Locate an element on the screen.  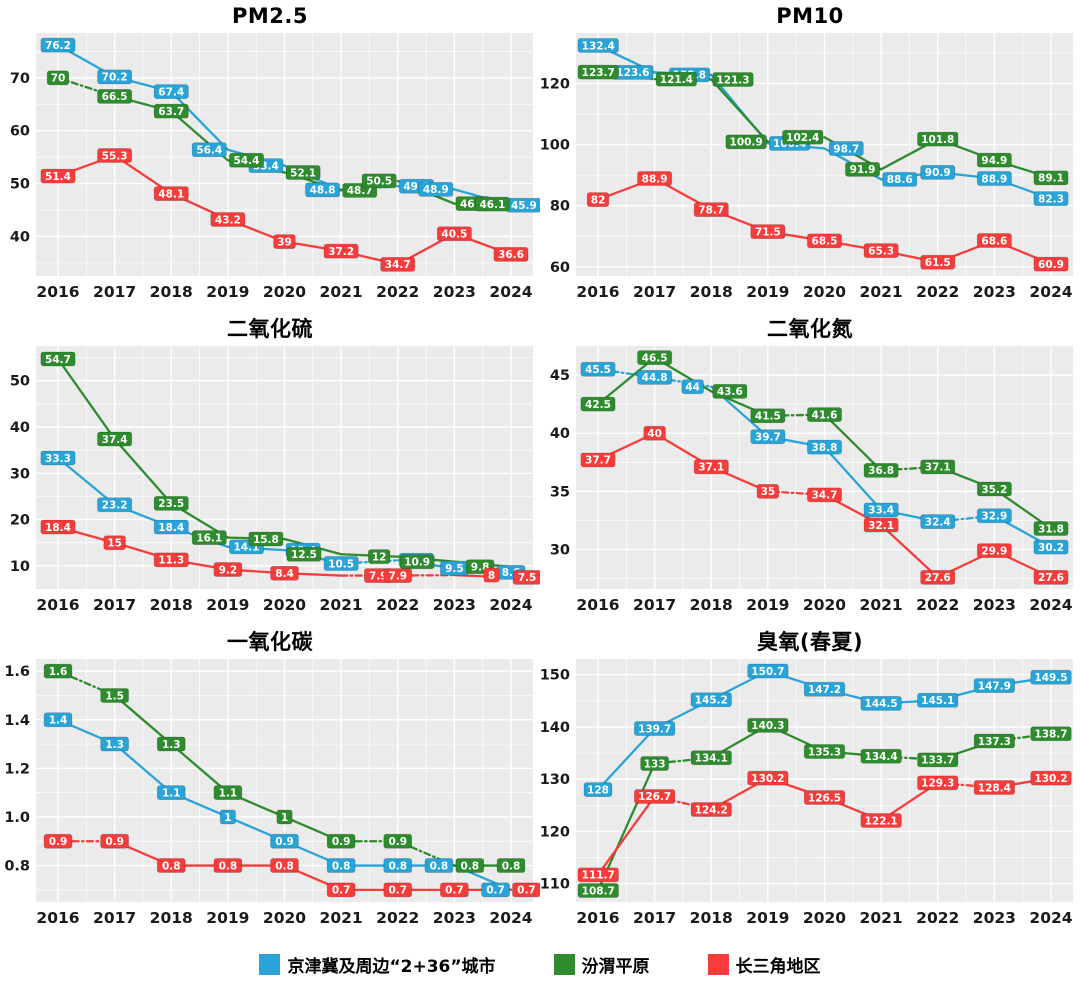
svg-text: 61.5 is located at coordinates (938, 263).